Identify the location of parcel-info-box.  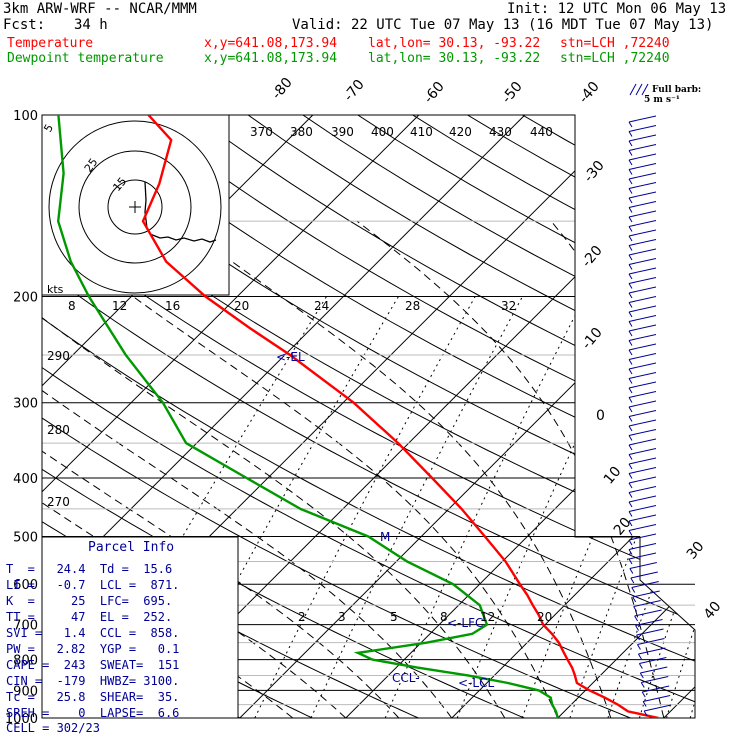
(140, 627).